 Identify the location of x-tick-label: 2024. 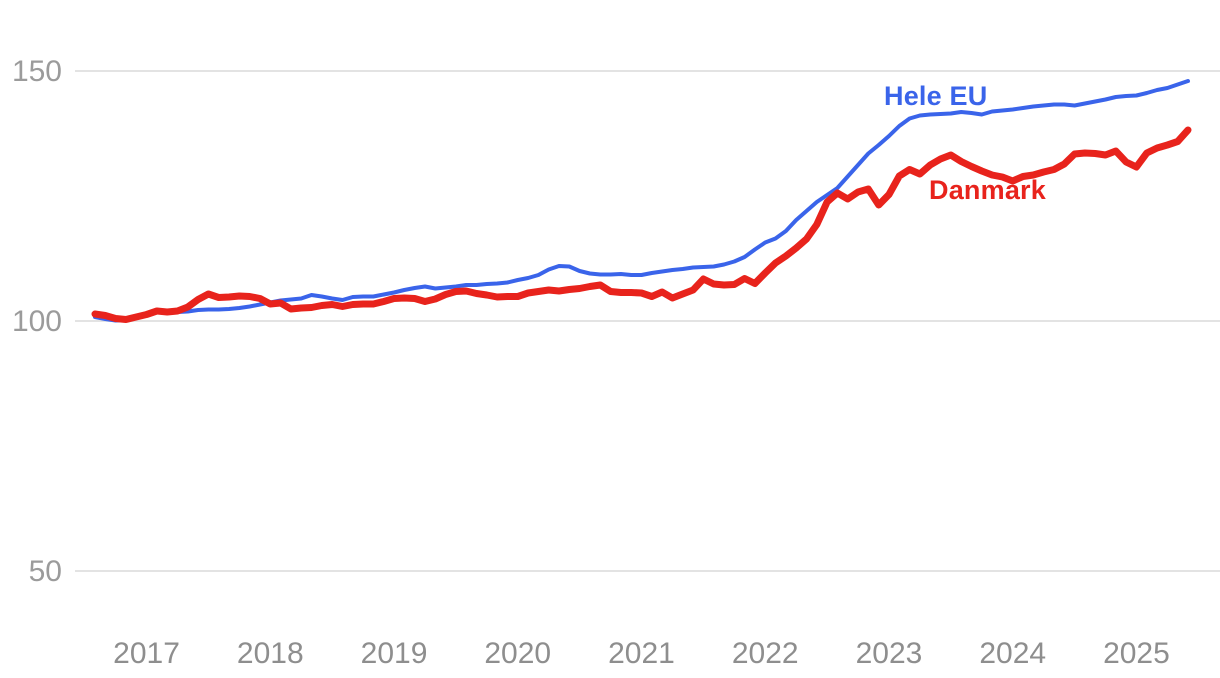
(1012, 653).